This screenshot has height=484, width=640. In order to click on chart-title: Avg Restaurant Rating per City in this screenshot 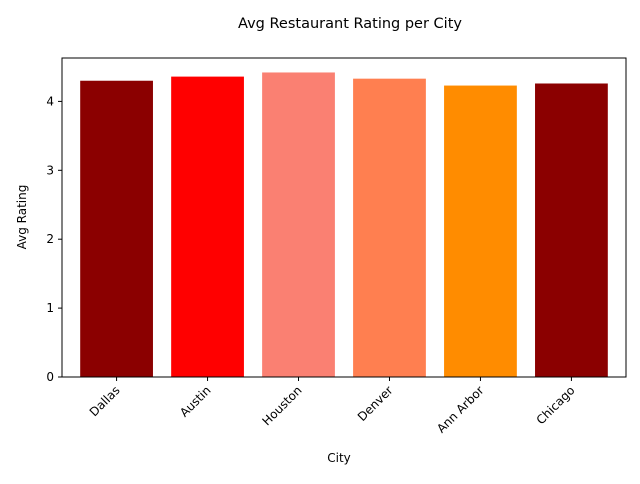, I will do `click(350, 24)`.